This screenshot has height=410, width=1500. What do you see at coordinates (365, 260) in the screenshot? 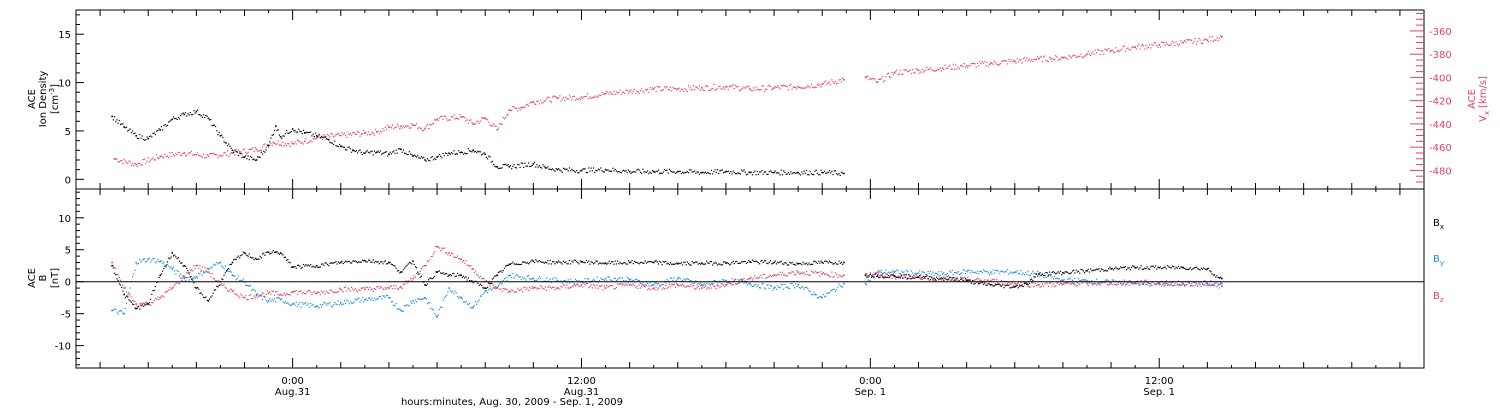
I see `bx-series-point` at bounding box center [365, 260].